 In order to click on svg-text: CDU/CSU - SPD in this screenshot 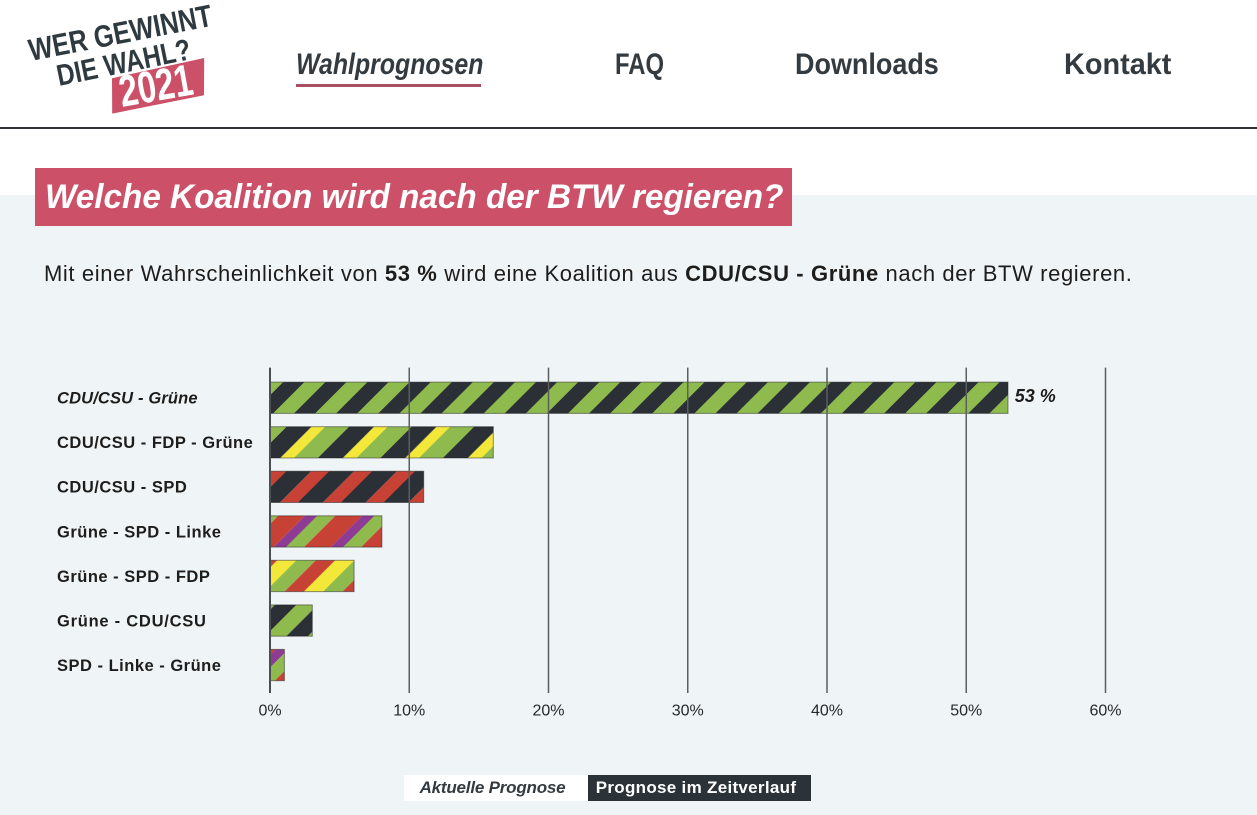, I will do `click(122, 488)`.